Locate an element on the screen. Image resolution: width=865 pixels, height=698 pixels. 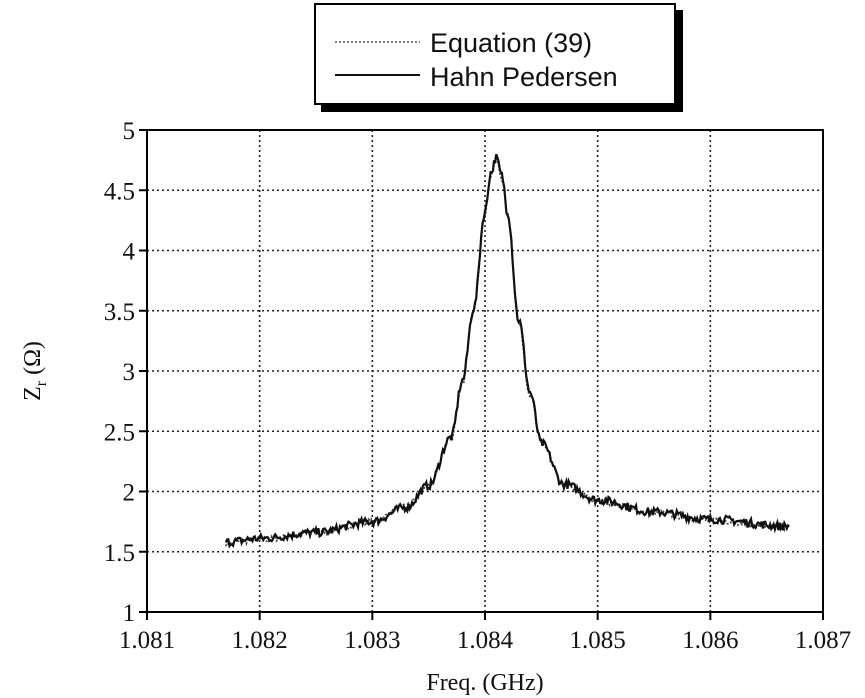
y-axis-title-unit: (Ω) is located at coordinates (33, 358).